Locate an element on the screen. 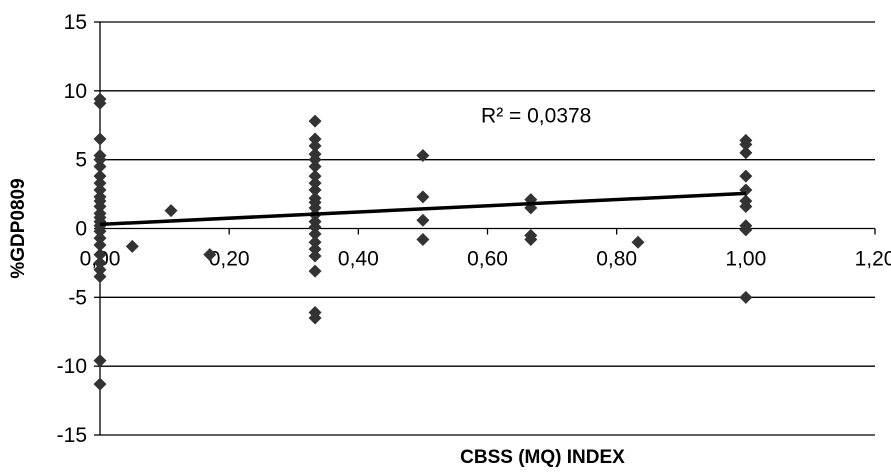  x-tick-label: 0,60 is located at coordinates (487, 259).